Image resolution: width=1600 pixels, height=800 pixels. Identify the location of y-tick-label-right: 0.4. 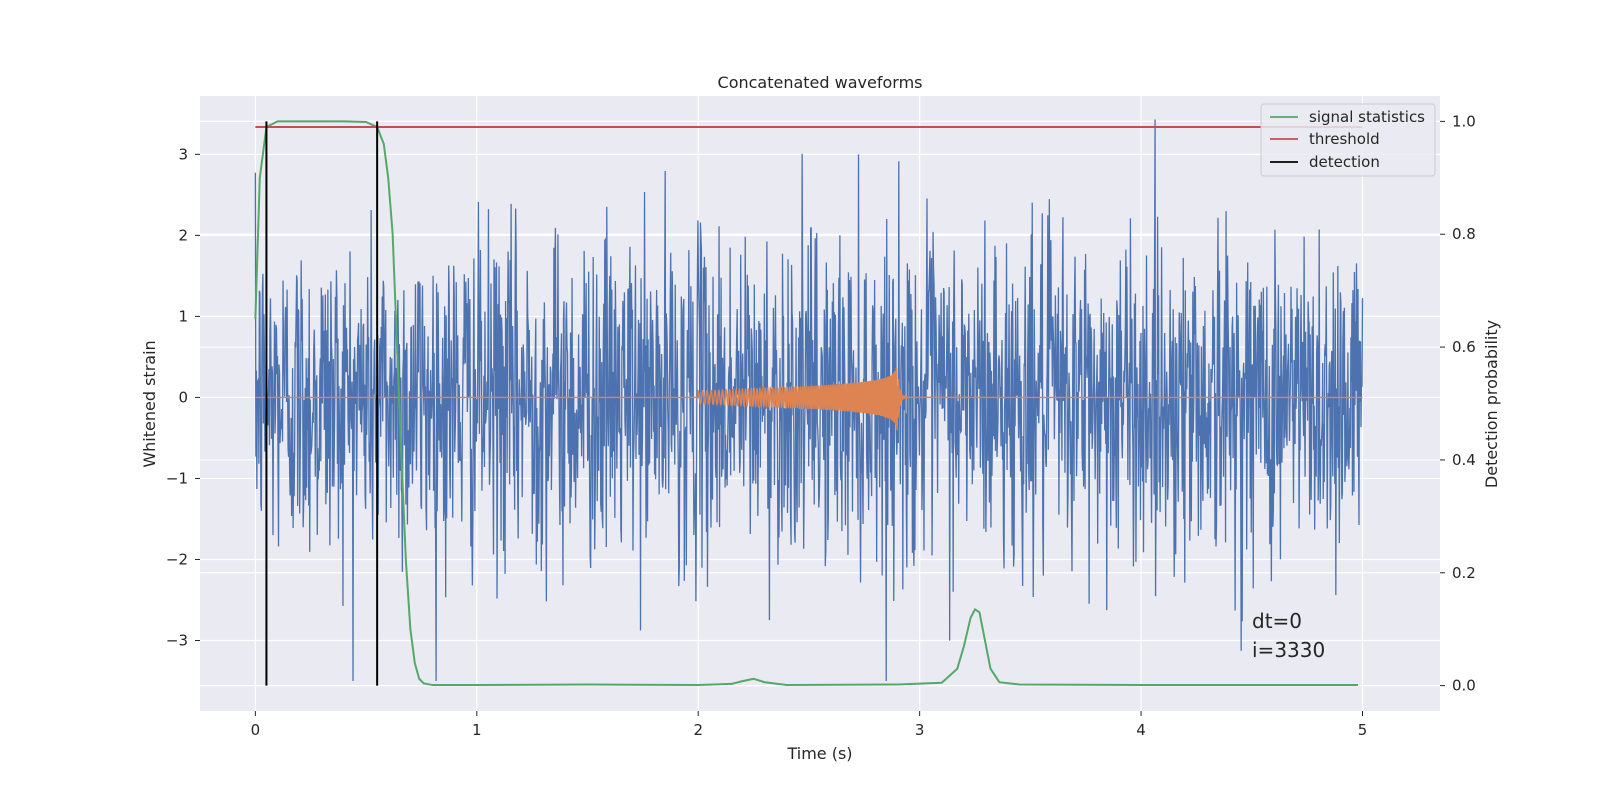
(1464, 460).